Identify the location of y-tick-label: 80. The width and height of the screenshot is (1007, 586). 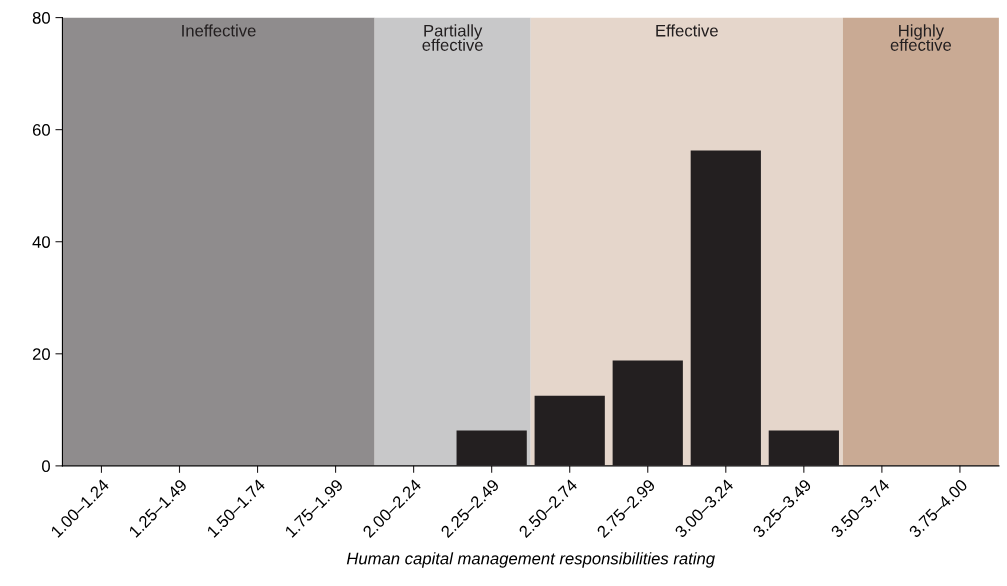
(41, 17).